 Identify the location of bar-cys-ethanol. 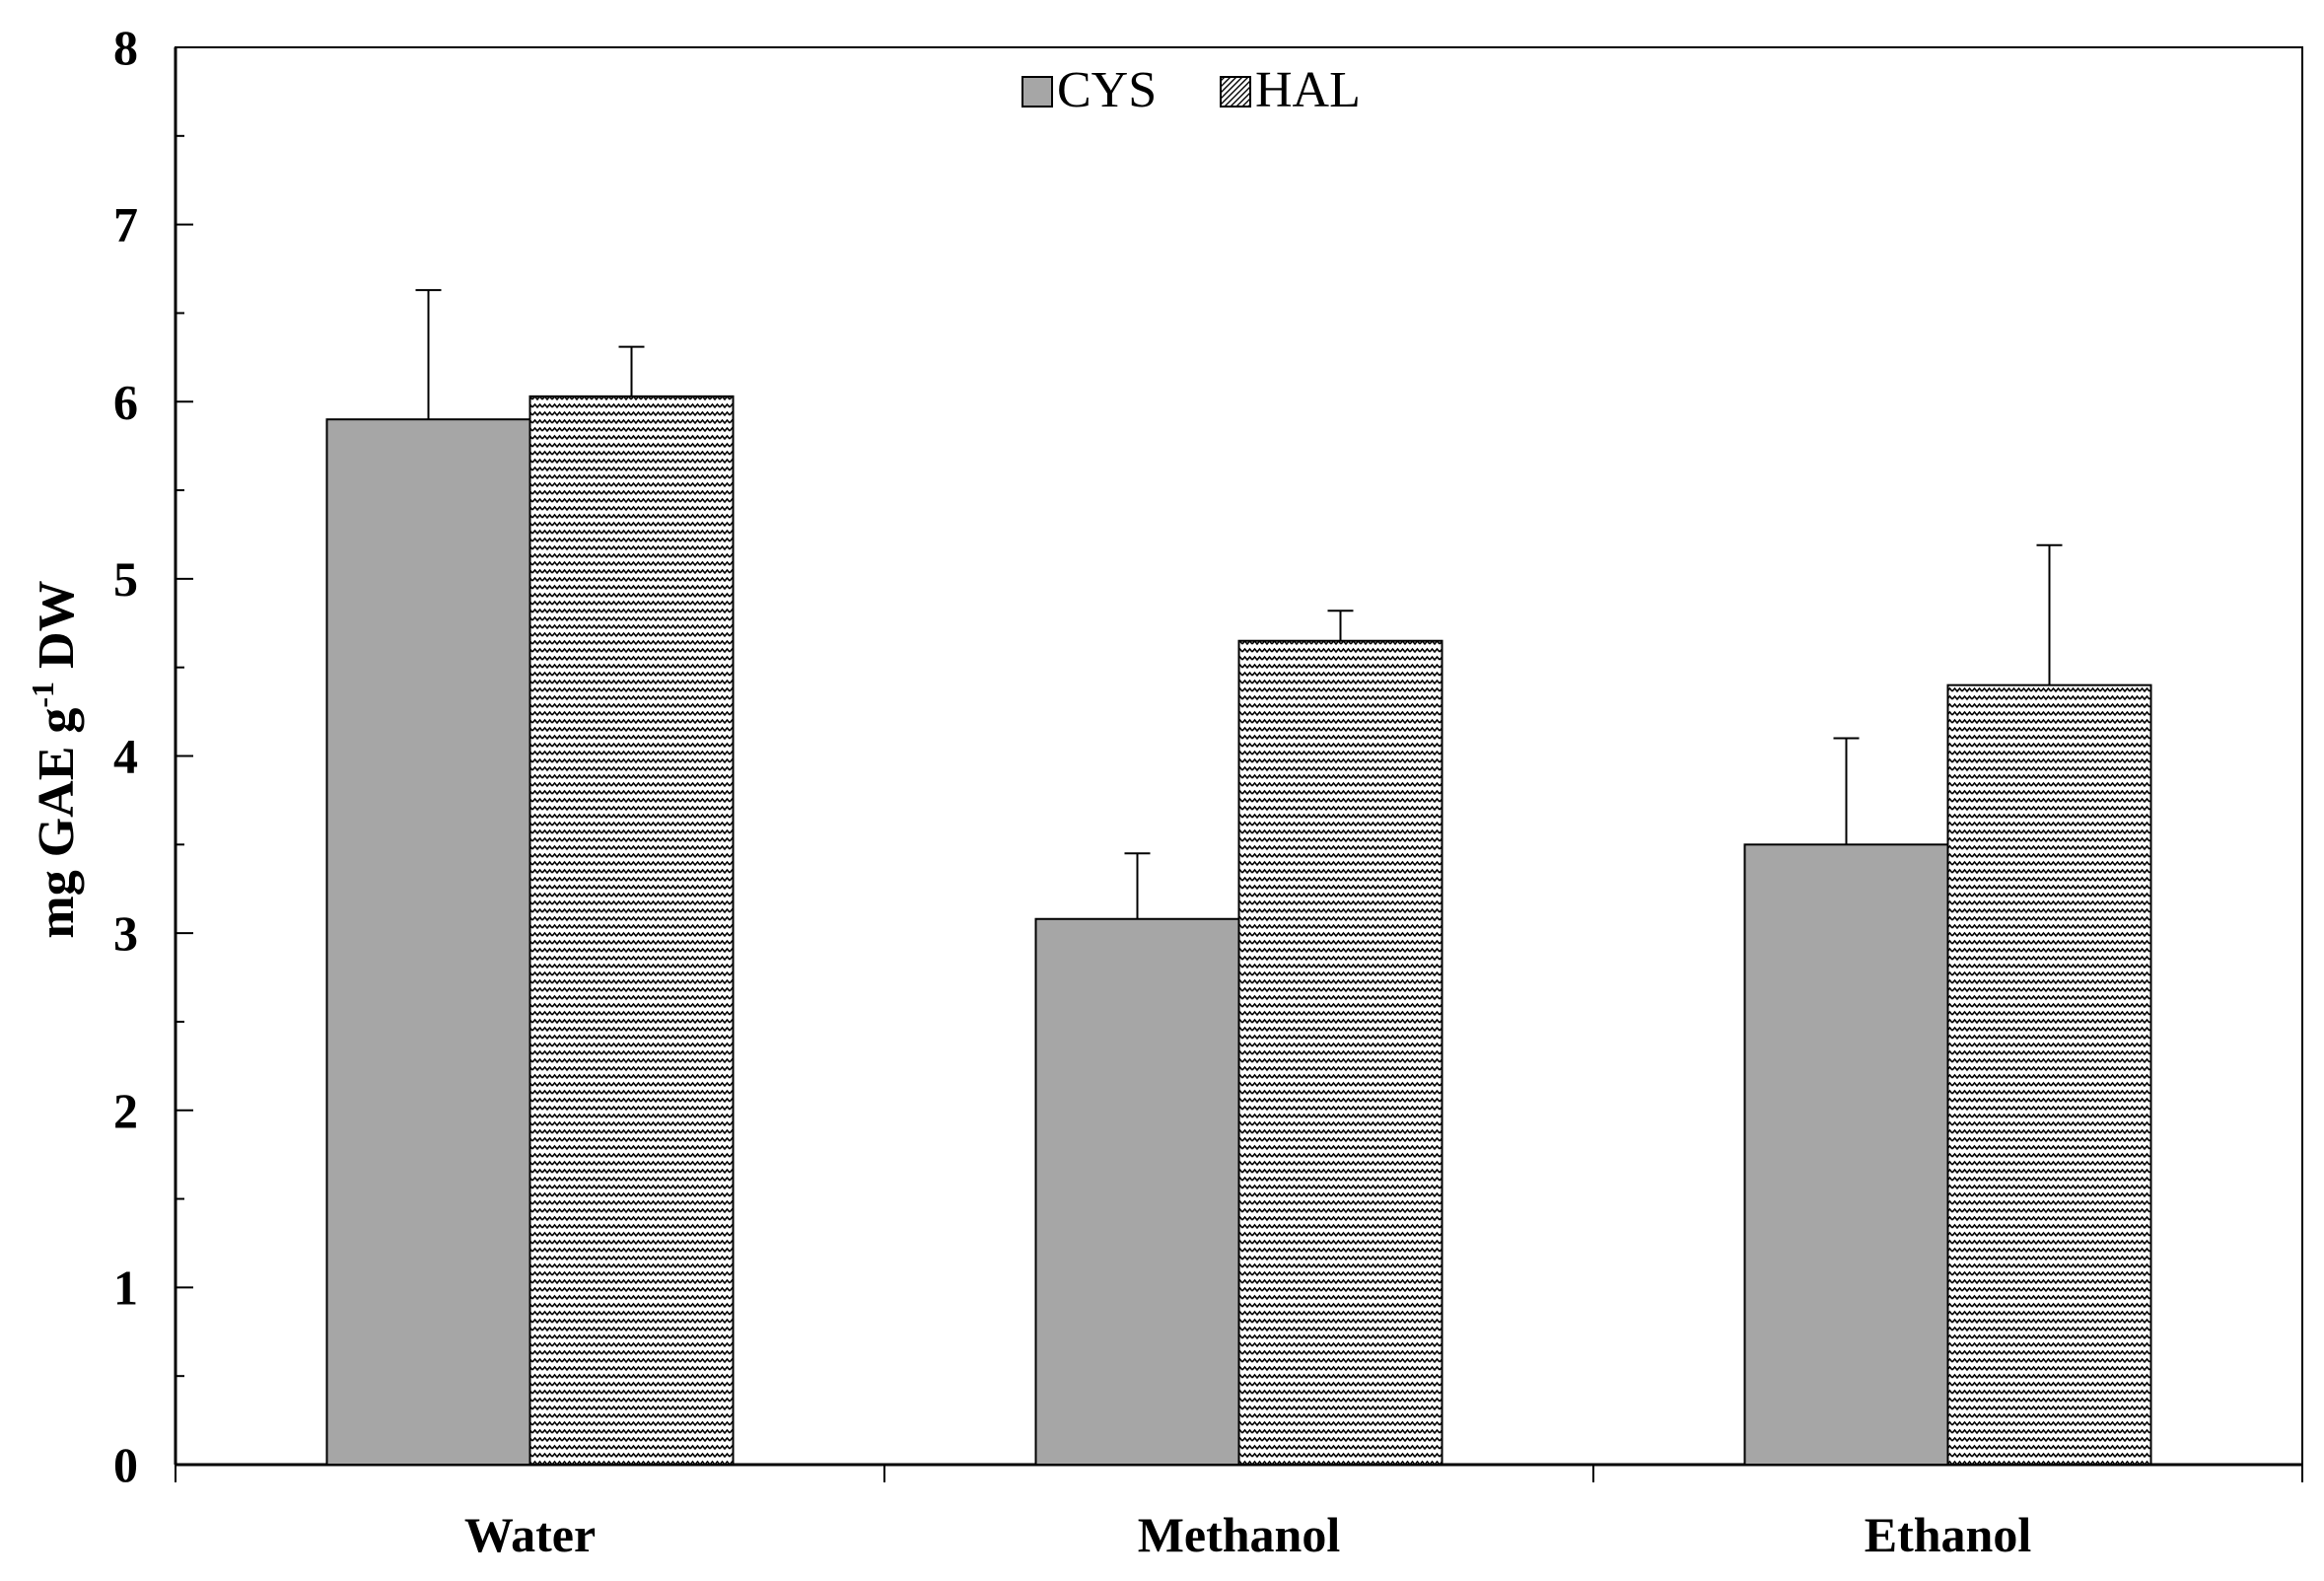
(1846, 1154).